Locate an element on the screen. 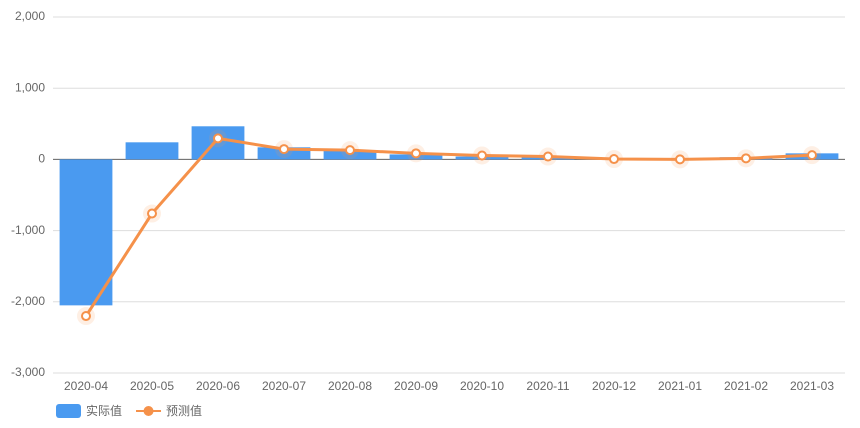 The height and width of the screenshot is (428, 860). y-tick-label: 1,000 is located at coordinates (30, 87).